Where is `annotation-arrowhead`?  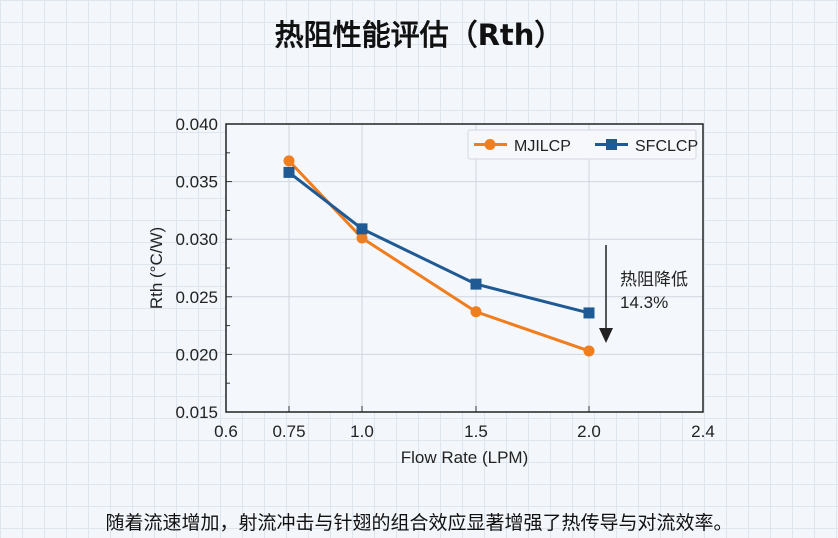 annotation-arrowhead is located at coordinates (606, 335).